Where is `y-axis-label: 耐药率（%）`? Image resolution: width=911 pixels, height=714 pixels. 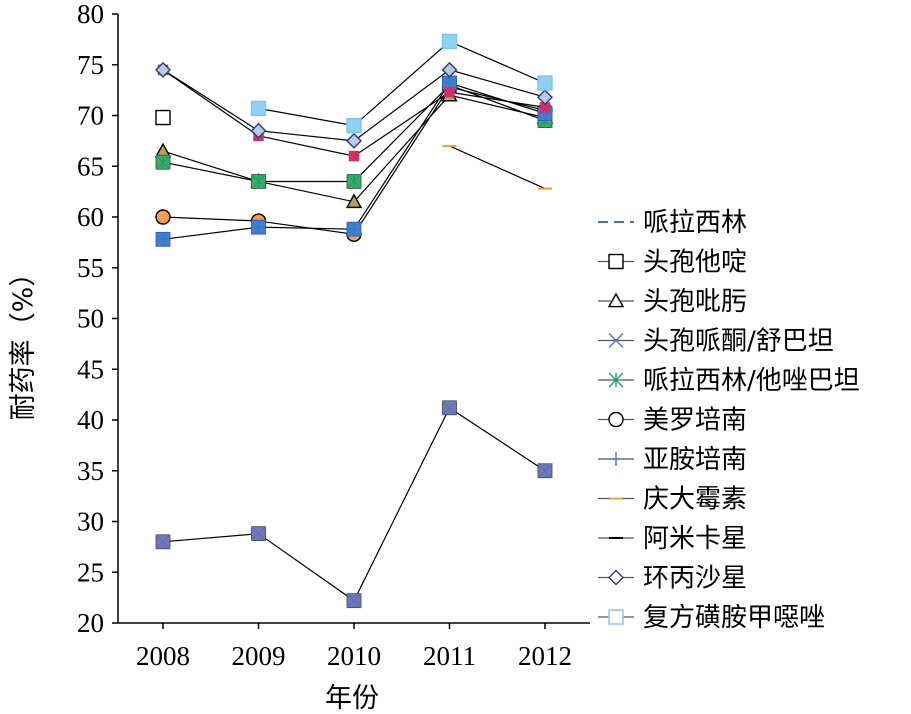 y-axis-label: 耐药率（%） is located at coordinates (23, 340).